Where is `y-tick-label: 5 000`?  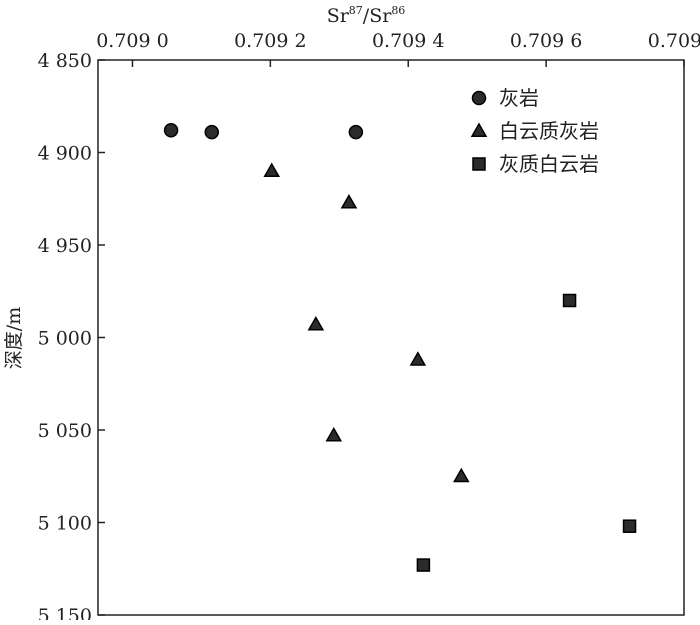
y-tick-label: 5 000 is located at coordinates (65, 339).